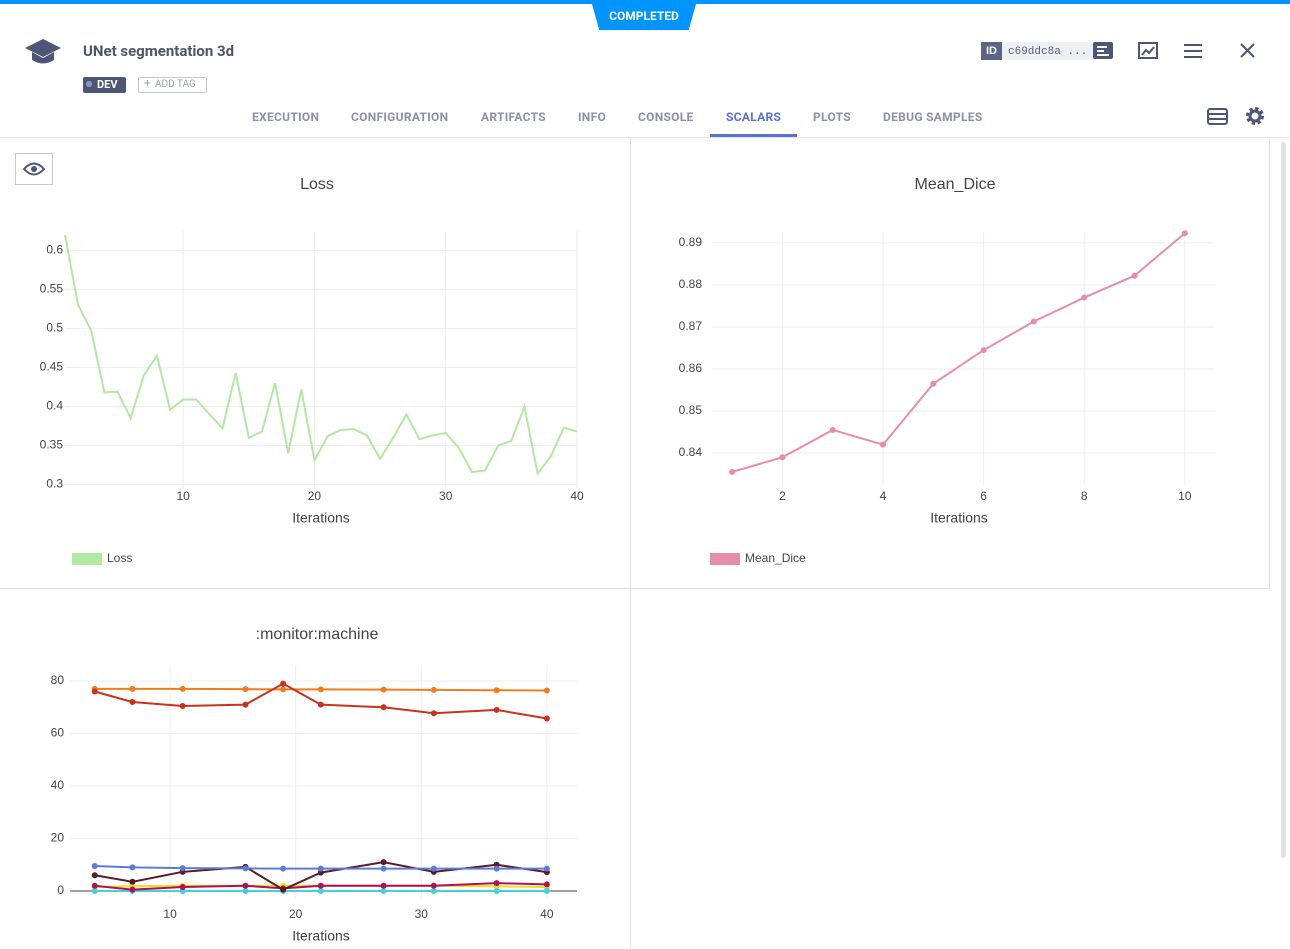 The image size is (1290, 949). What do you see at coordinates (54, 328) in the screenshot?
I see `y-tick-label: 0.5` at bounding box center [54, 328].